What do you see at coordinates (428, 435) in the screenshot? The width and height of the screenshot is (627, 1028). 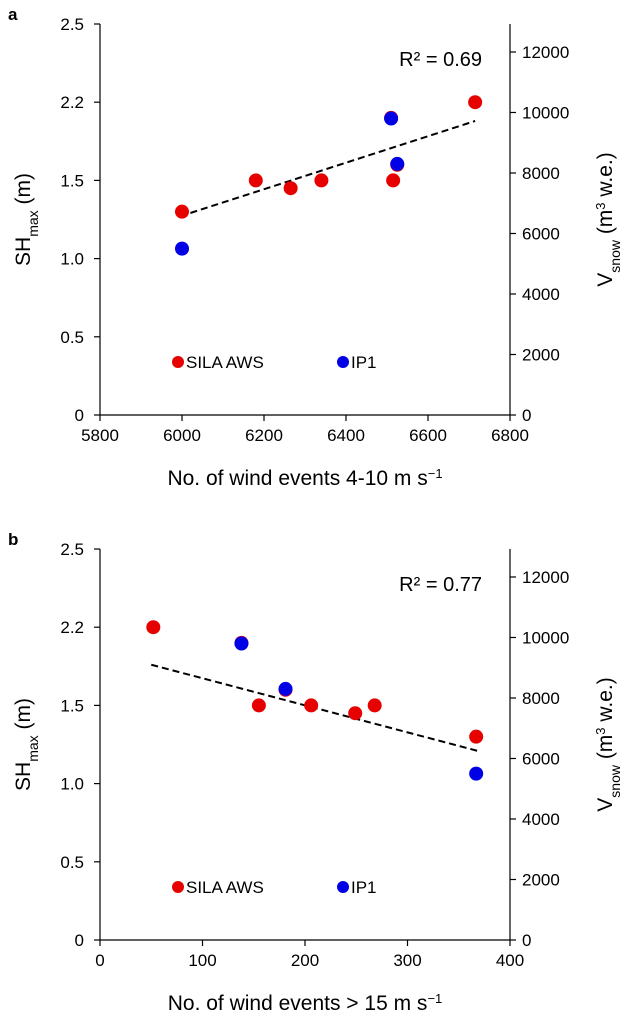 I see `x-tick-label: 6600` at bounding box center [428, 435].